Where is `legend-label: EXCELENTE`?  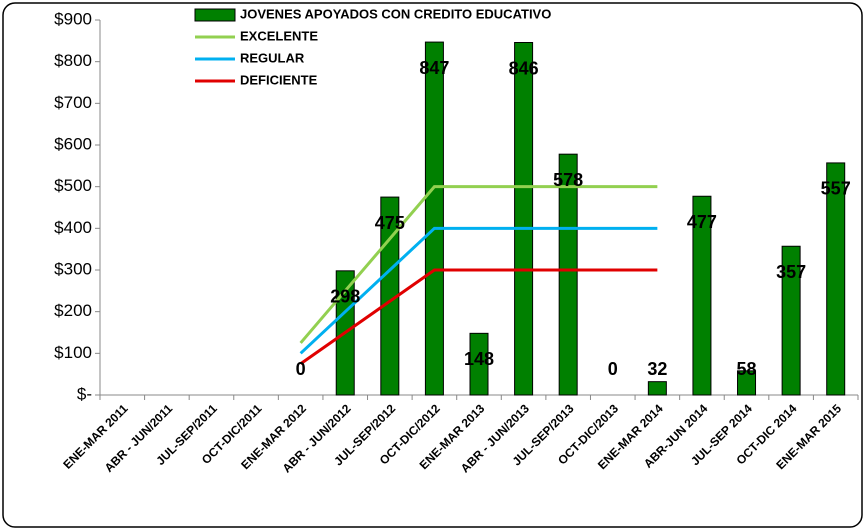 legend-label: EXCELENTE is located at coordinates (279, 35).